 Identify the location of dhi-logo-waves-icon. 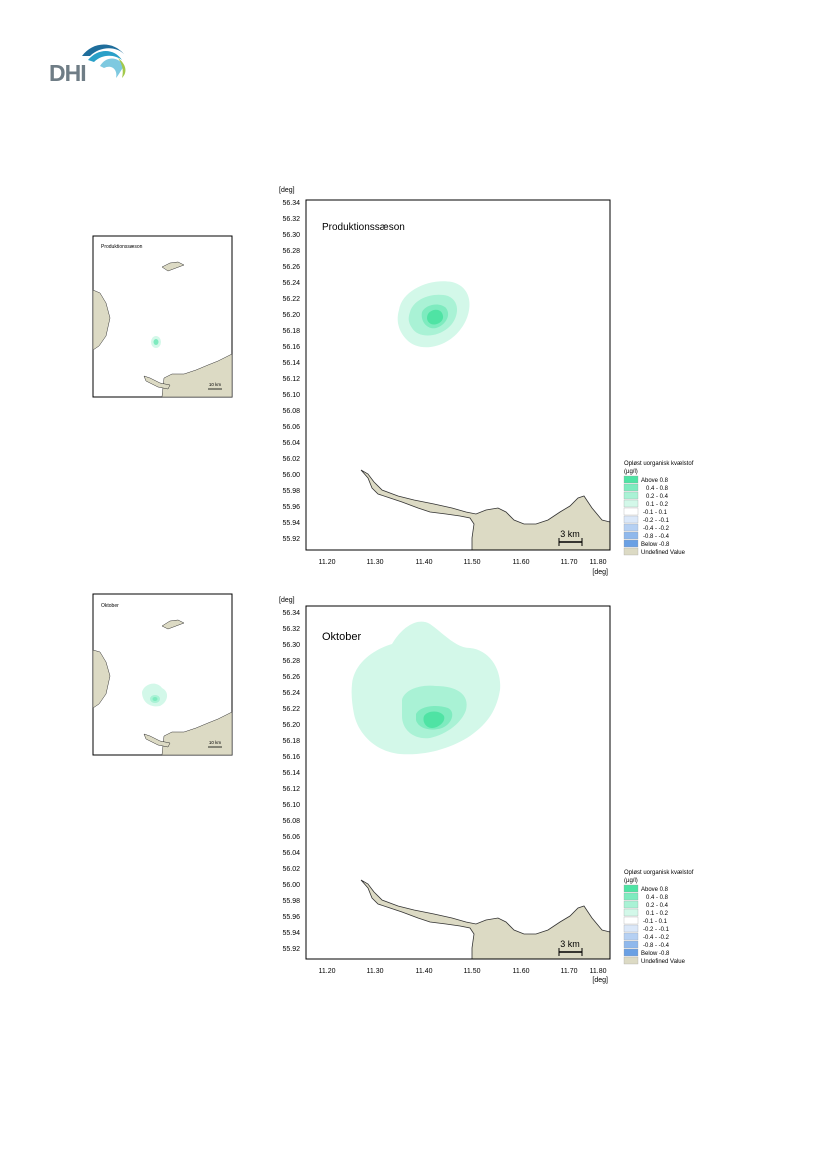
(104, 61).